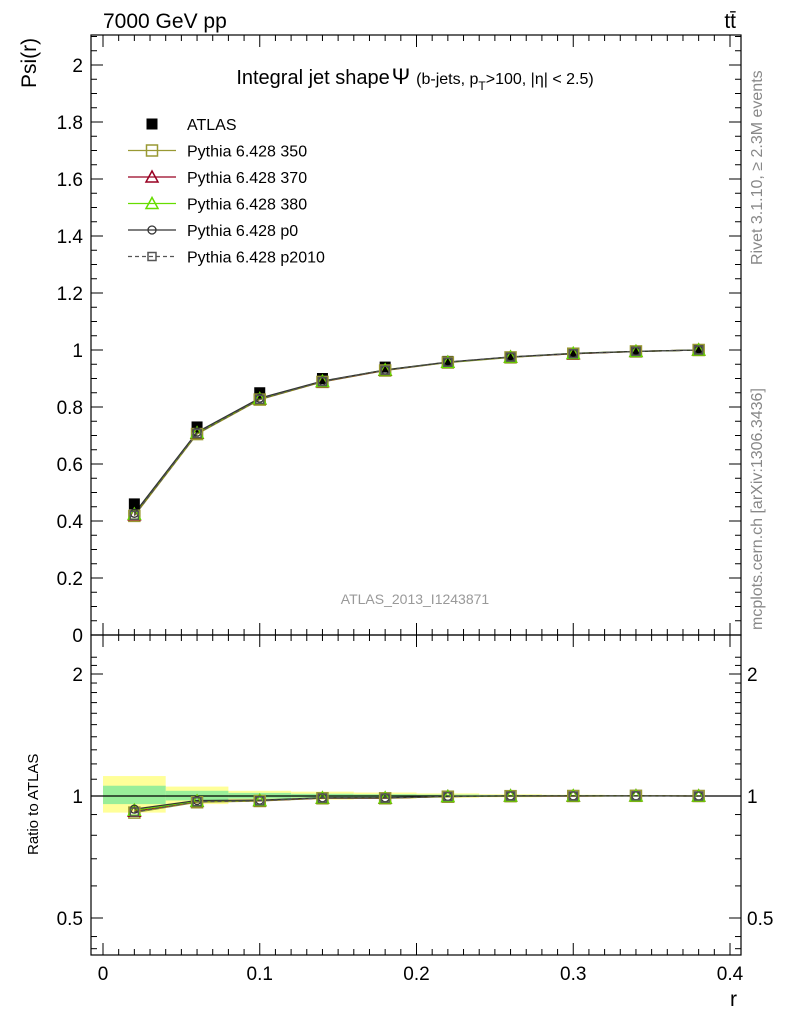 Image resolution: width=786 pixels, height=1024 pixels. What do you see at coordinates (415, 599) in the screenshot?
I see `analysis-watermark: ATLAS_2013_I1243871` at bounding box center [415, 599].